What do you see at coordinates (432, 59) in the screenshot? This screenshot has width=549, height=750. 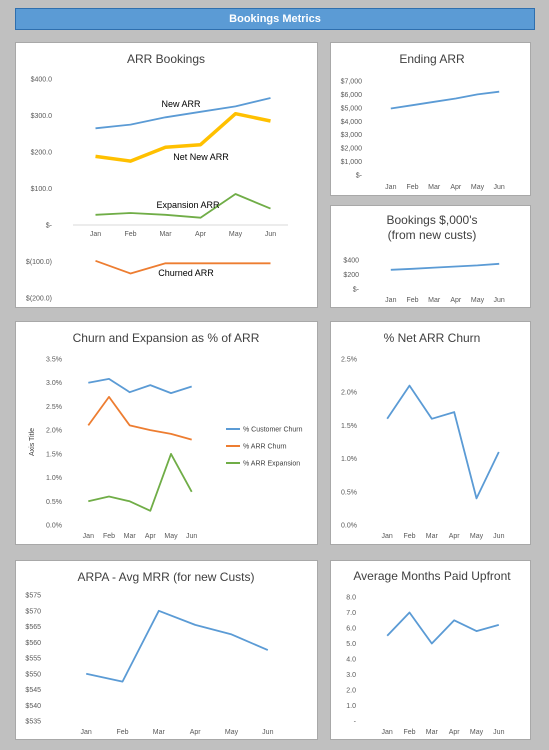 I see `chart-title: Ending ARR` at bounding box center [432, 59].